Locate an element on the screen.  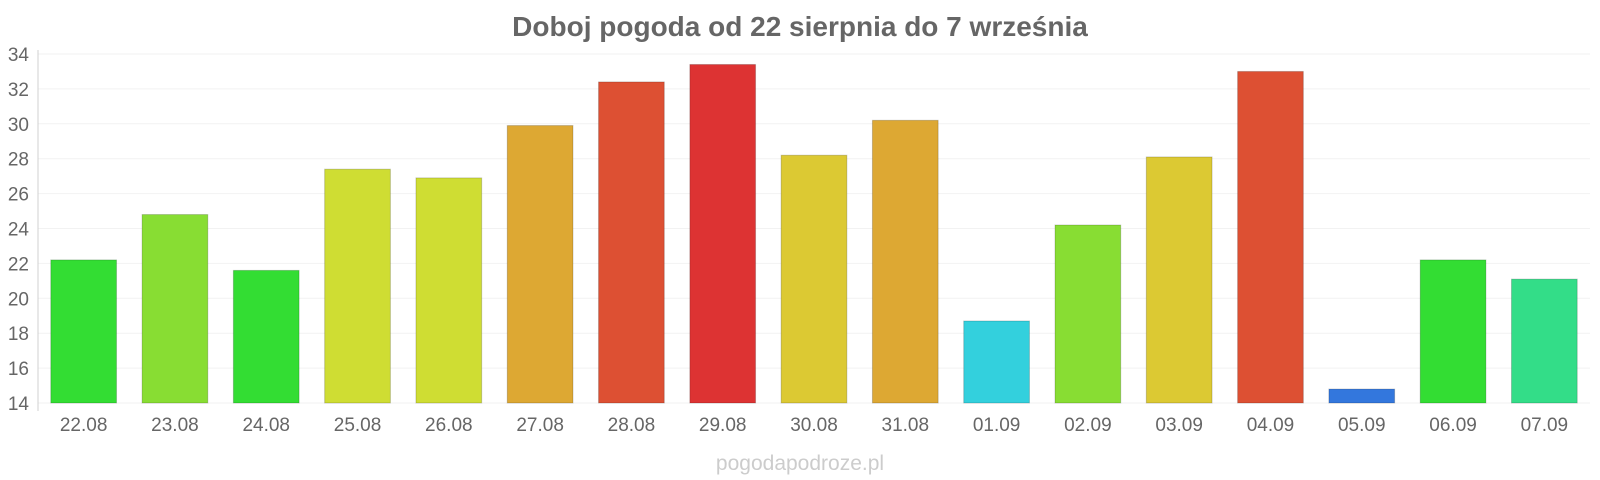
bar-02.09 is located at coordinates (1088, 314).